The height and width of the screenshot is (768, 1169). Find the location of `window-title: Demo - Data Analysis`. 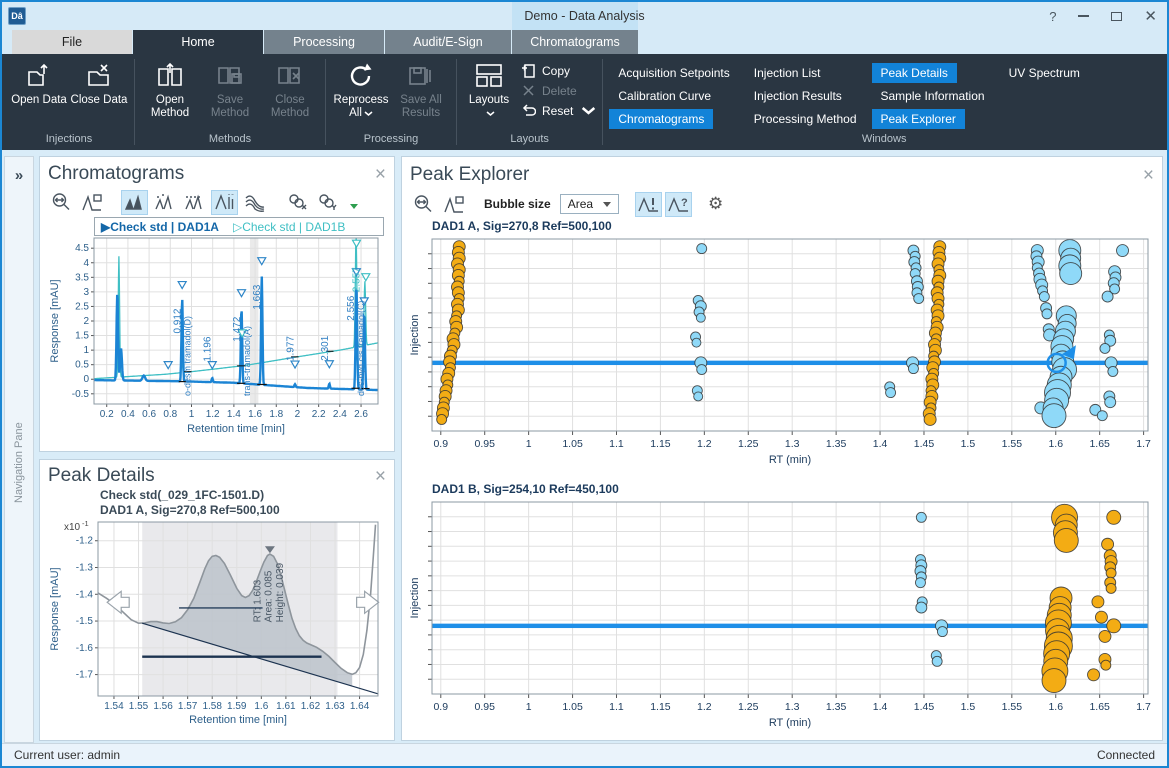

window-title: Demo - Data Analysis is located at coordinates (584, 16).